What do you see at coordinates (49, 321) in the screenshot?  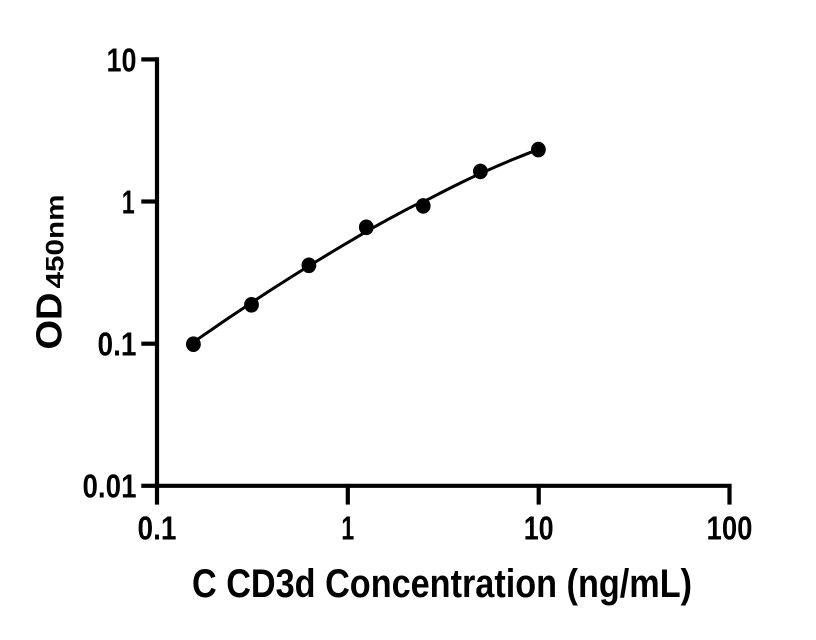 I see `svg-text: OD` at bounding box center [49, 321].